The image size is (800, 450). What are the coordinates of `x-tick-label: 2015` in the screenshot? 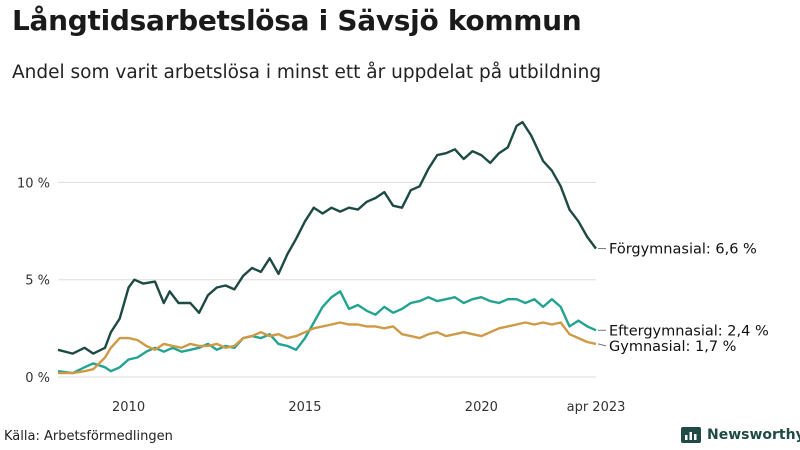 It's located at (304, 407).